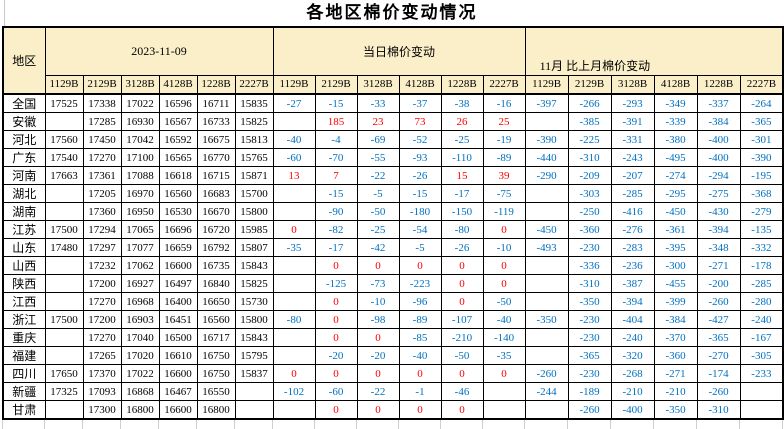 The image size is (784, 429). Describe the element at coordinates (24, 410) in the screenshot. I see `region-cell: 甘肃` at that location.